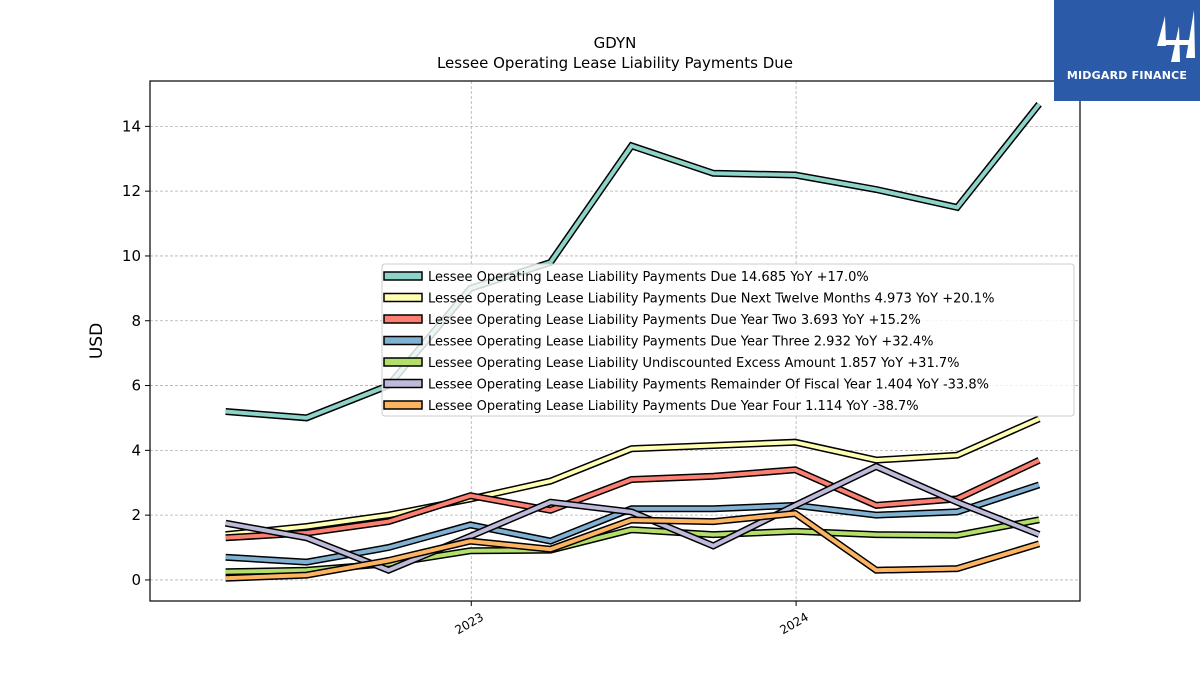  I want to click on x-tick-label: 2023, so click(469, 623).